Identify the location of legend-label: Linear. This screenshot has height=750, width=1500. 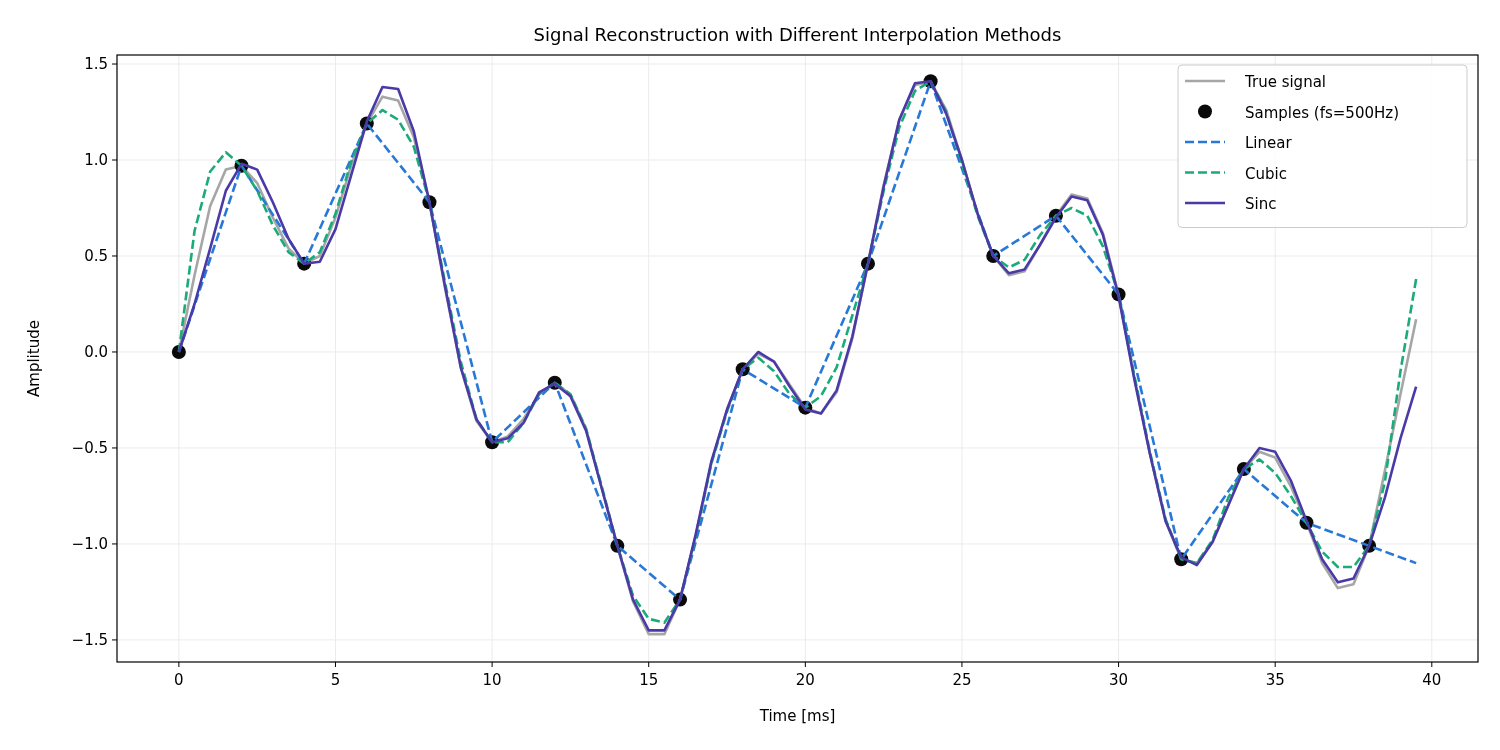
(1269, 143).